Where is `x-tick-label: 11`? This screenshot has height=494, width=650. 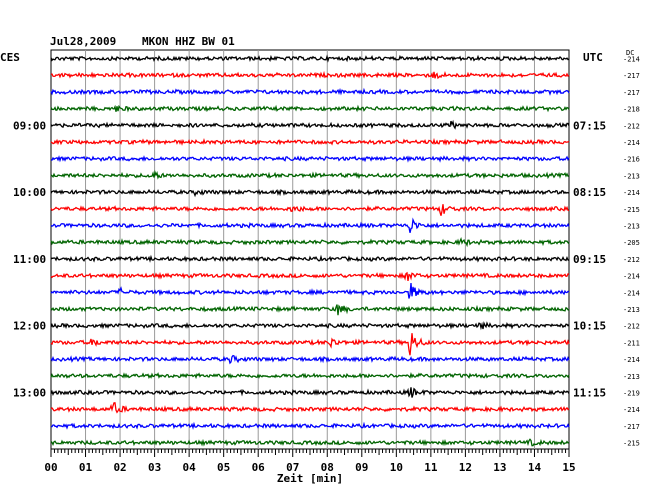 x-tick-label: 11 is located at coordinates (431, 467).